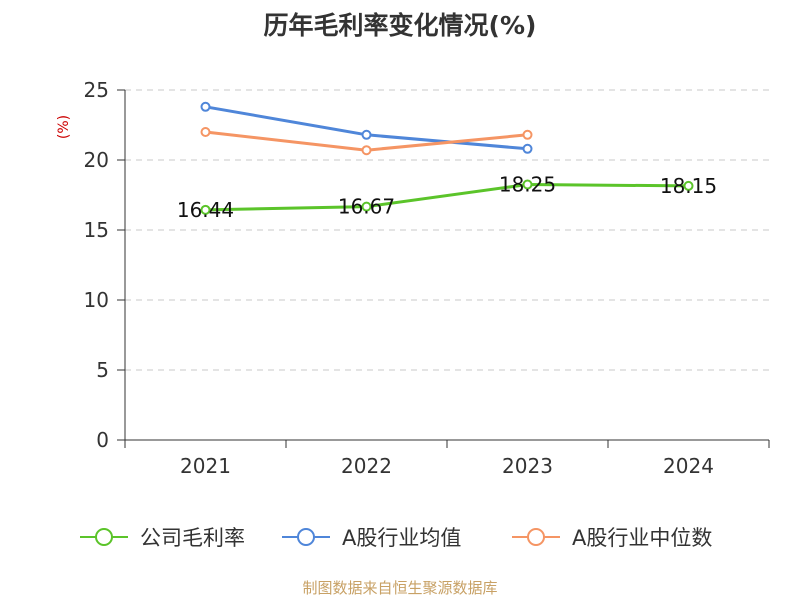 Image resolution: width=800 pixels, height=600 pixels. What do you see at coordinates (401, 538) in the screenshot?
I see `legend-label: A股行业均值` at bounding box center [401, 538].